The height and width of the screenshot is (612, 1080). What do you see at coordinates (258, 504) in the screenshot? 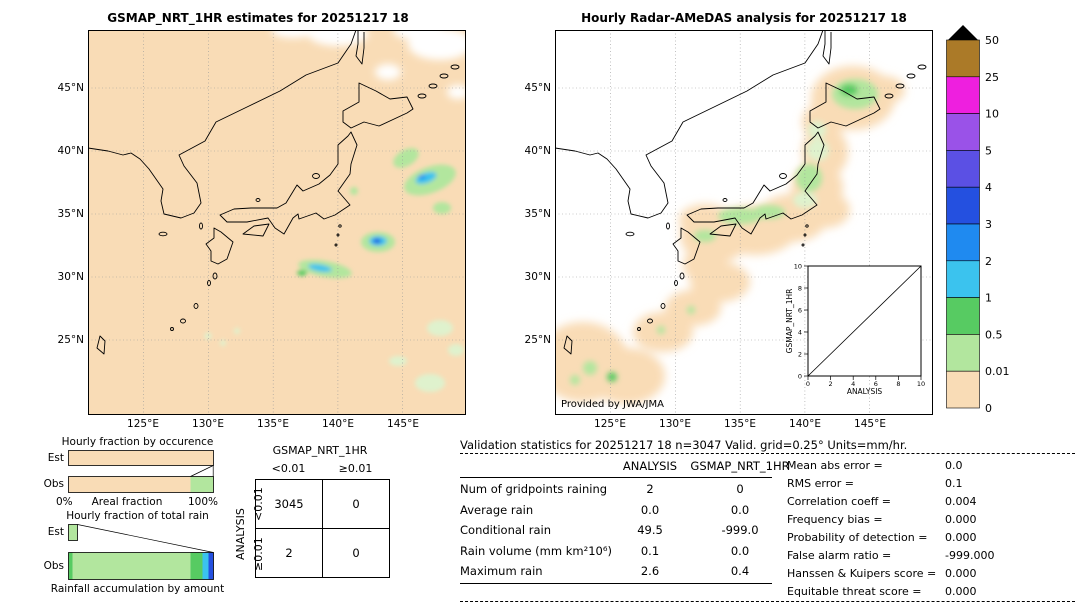
I see `contingency-row-label: <0.01` at bounding box center [258, 504].